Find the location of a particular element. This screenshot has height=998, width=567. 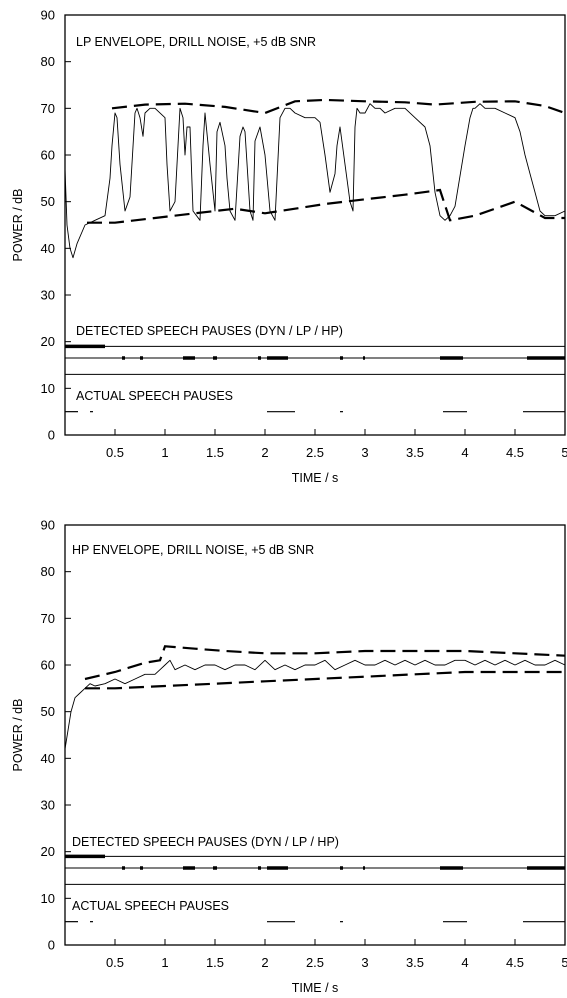

envelope-title: HP ENVELOPE, DRILL NOISE, +5 dB SNR is located at coordinates (193, 550).